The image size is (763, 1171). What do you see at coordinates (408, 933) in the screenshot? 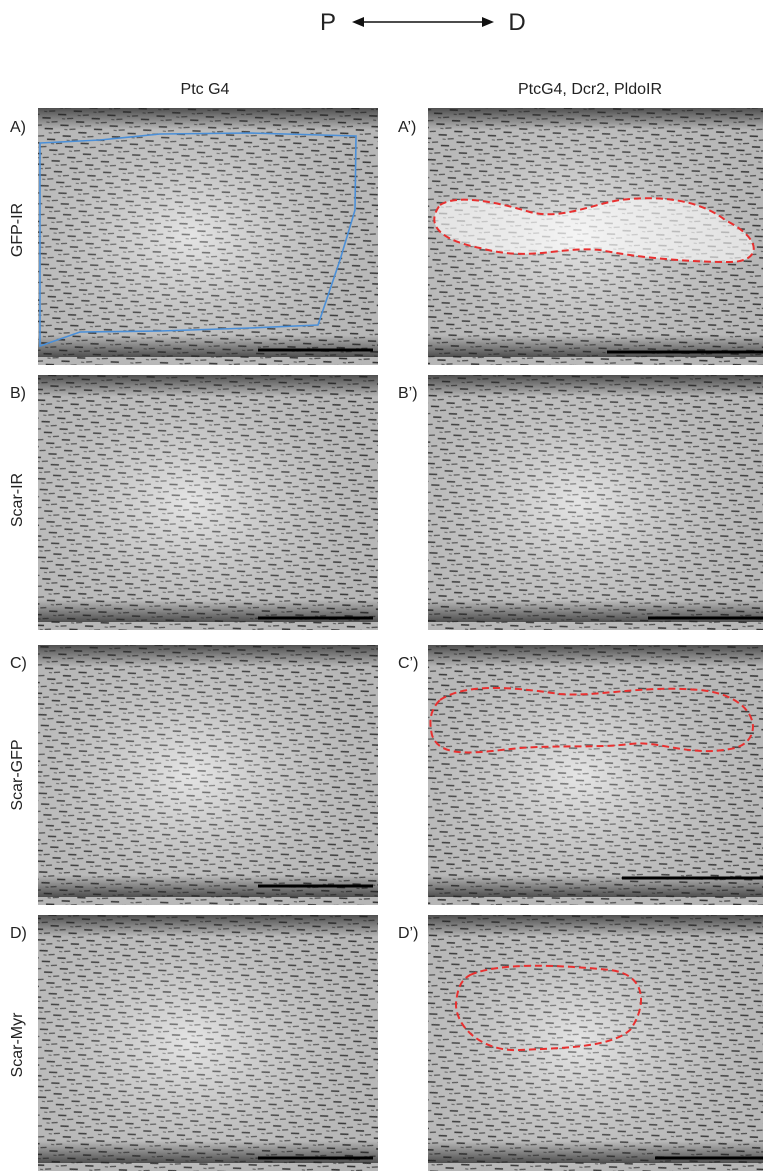
I see `panel-label: D’)` at bounding box center [408, 933].